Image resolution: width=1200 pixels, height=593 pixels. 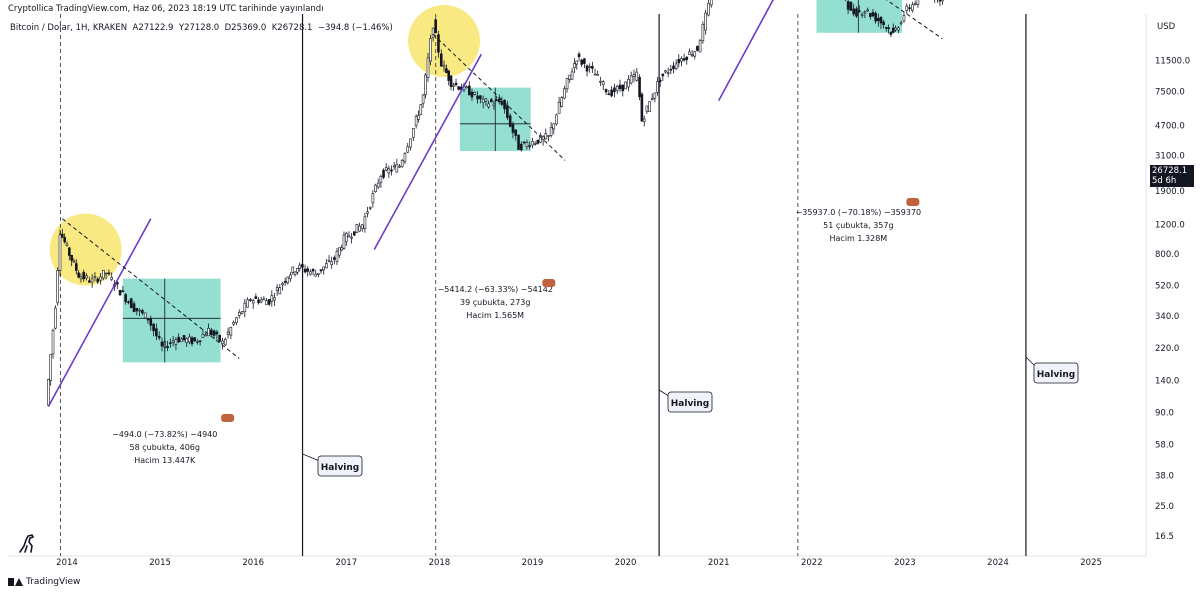 I want to click on halving-callout-box, so click(x=690, y=402).